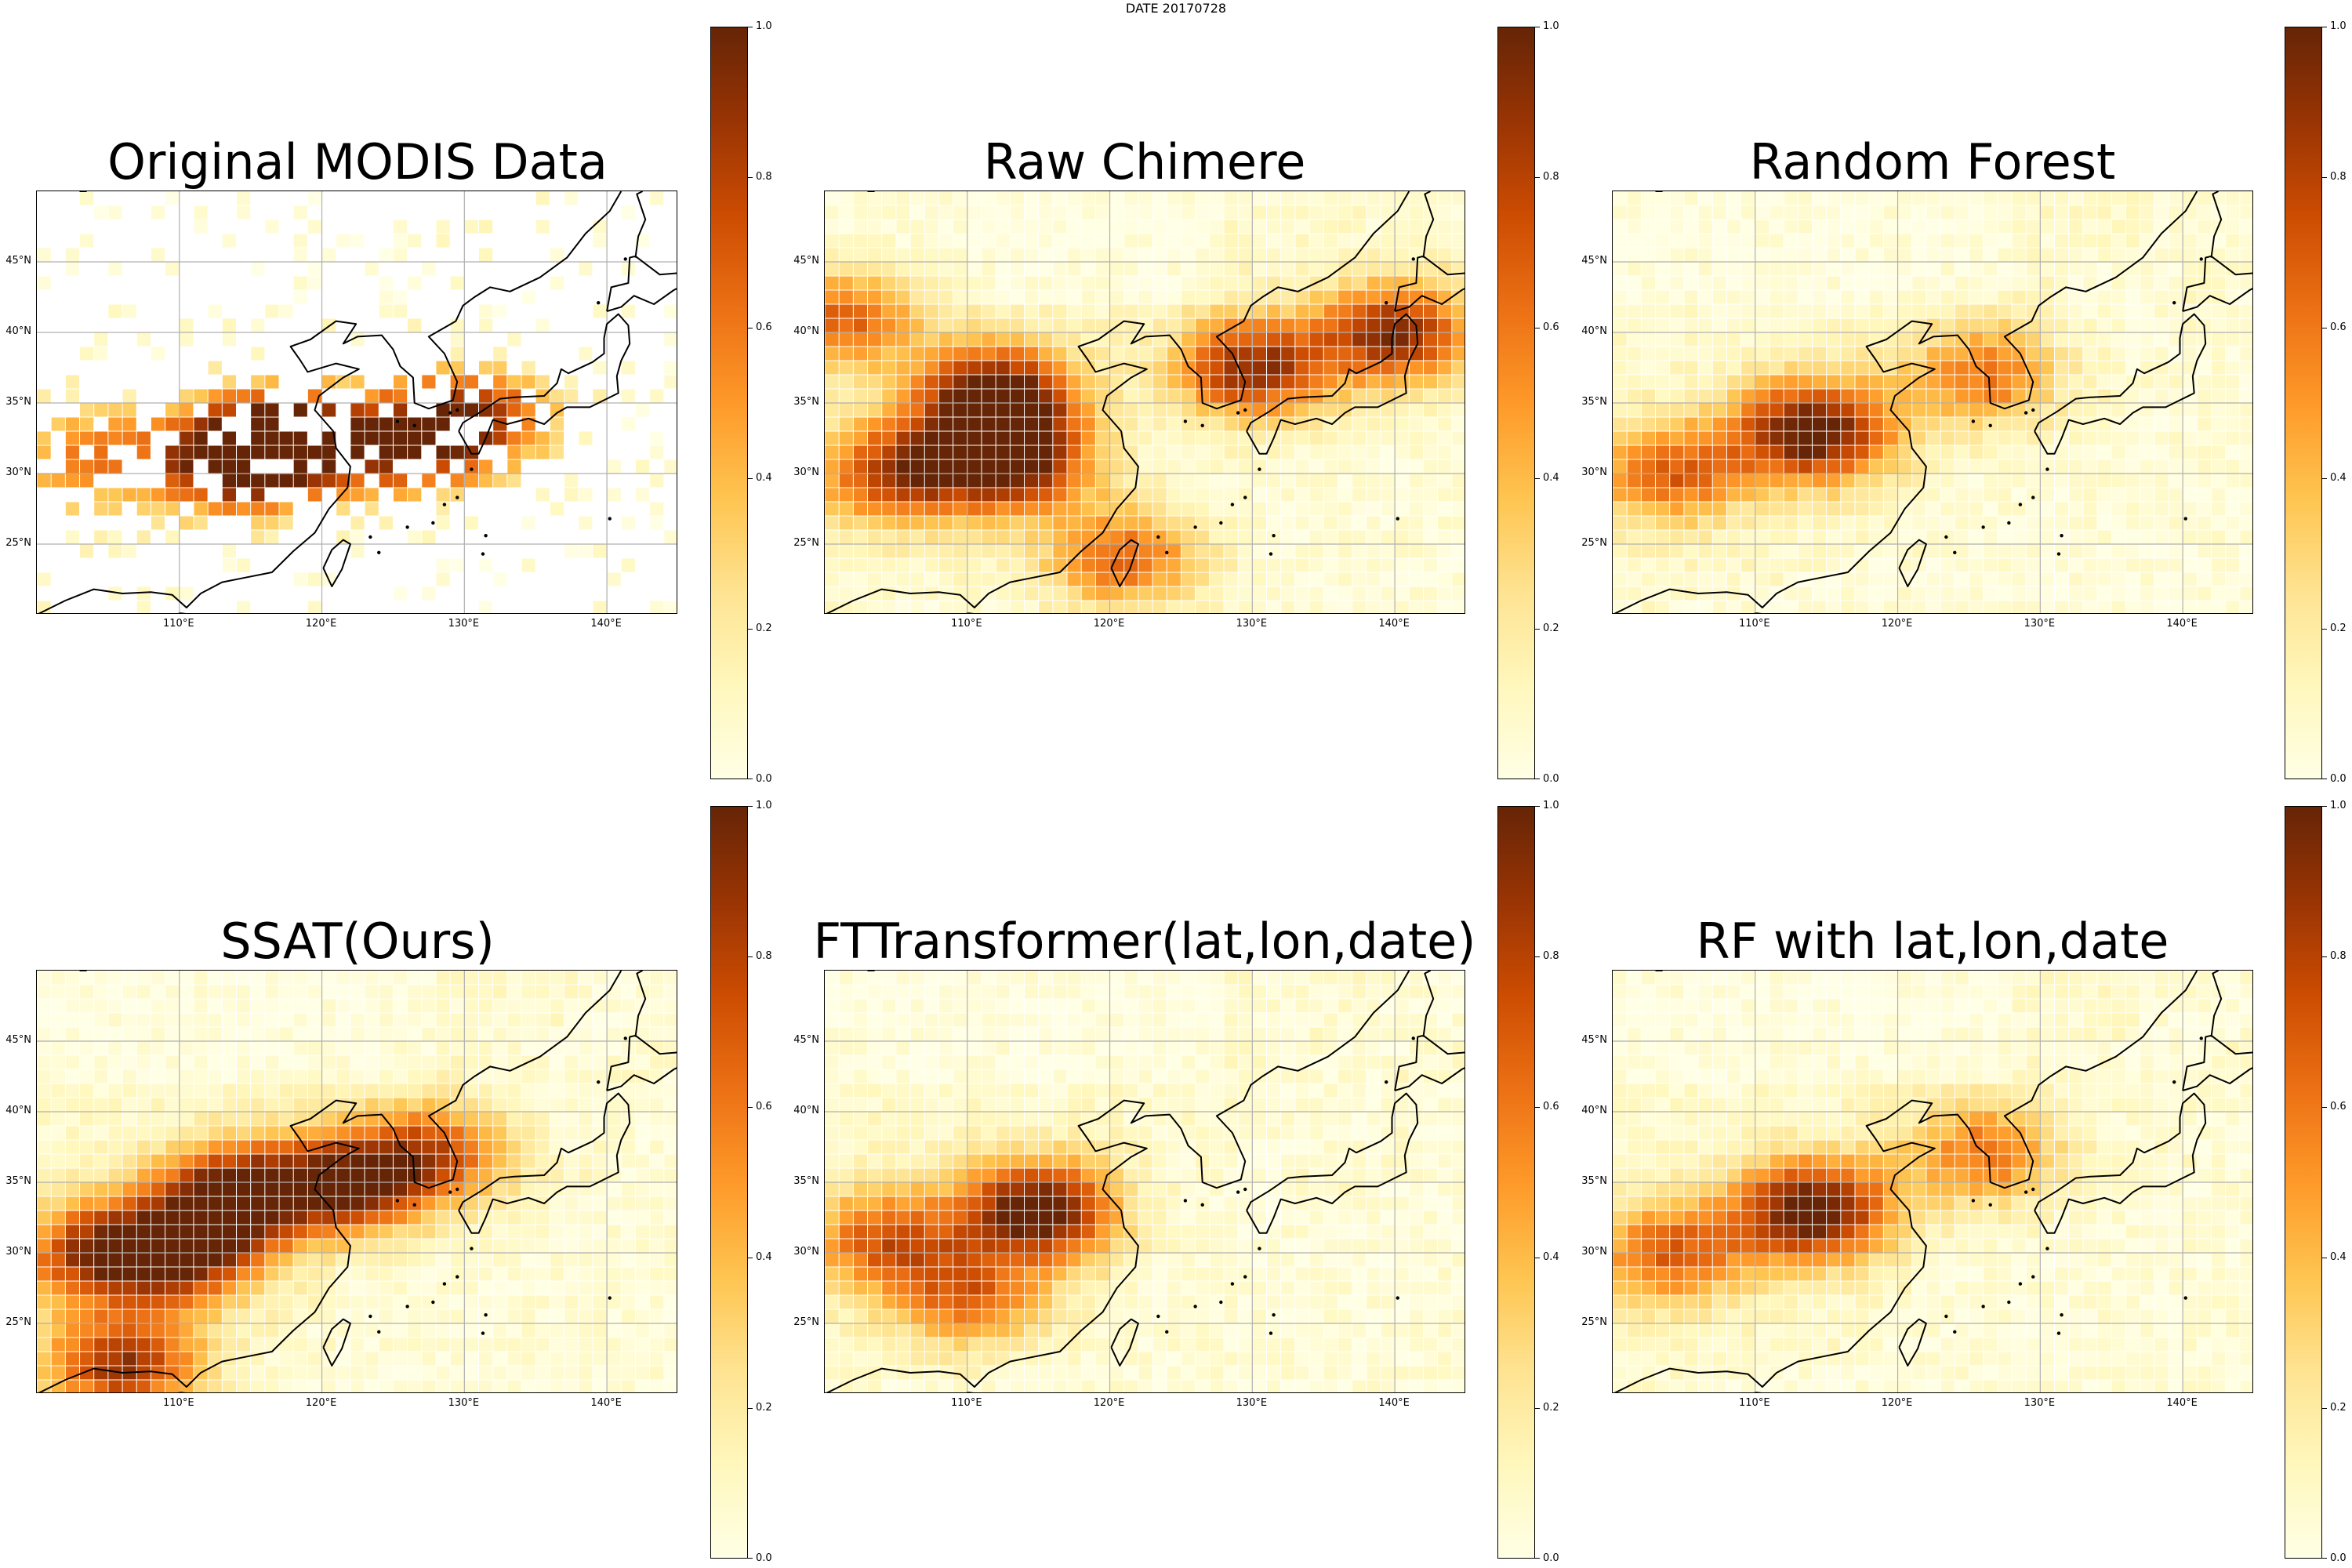 This screenshot has height=1568, width=2352. Describe the element at coordinates (806, 402) in the screenshot. I see `lat-tick-label: 35°N` at that location.